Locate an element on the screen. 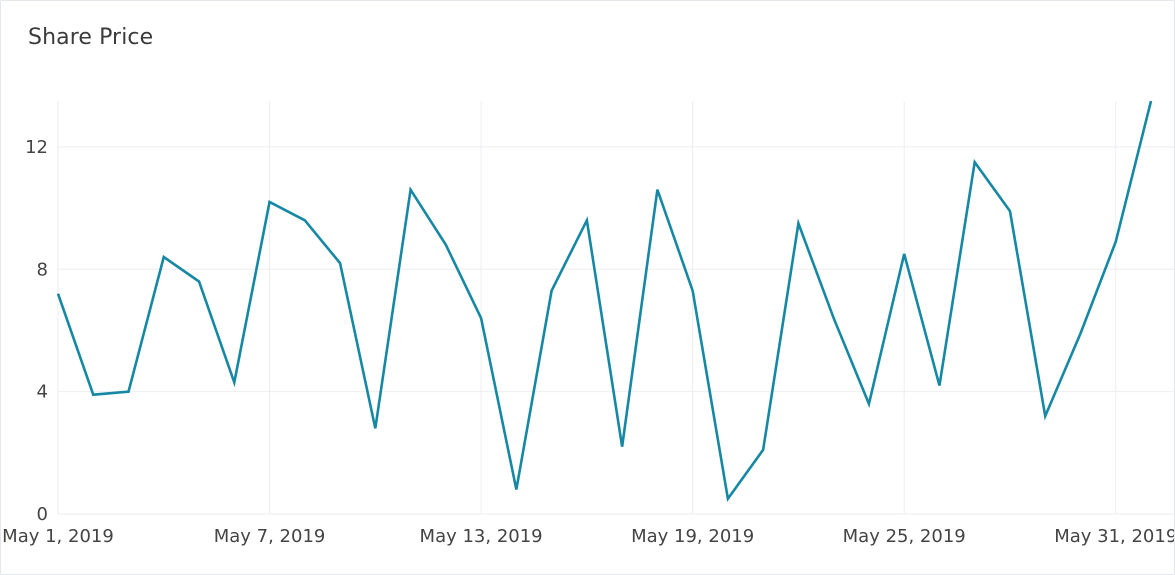 Image resolution: width=1175 pixels, height=575 pixels. x-tick-label: May 19, 2019 is located at coordinates (692, 536).